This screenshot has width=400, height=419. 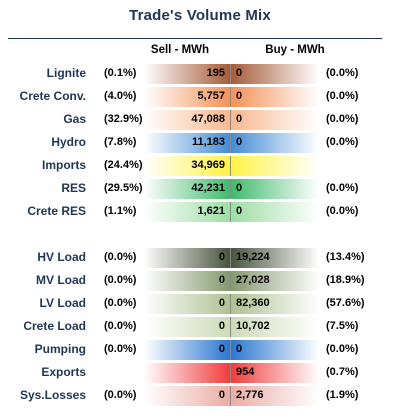 I want to click on sell-color-bar: 1,621, so click(x=187, y=212).